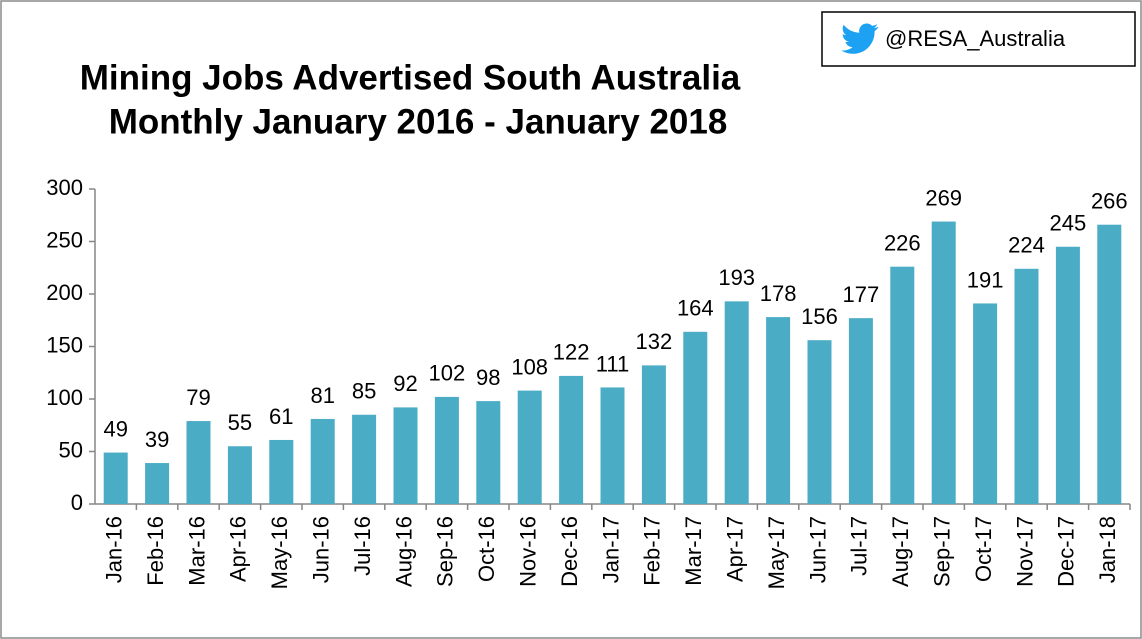  I want to click on x-tick-label: May-17, so click(776, 552).